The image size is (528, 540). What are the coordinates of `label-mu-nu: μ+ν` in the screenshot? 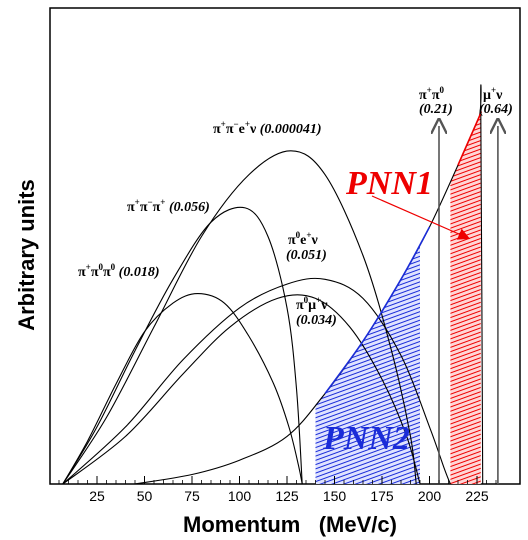 It's located at (493, 94).